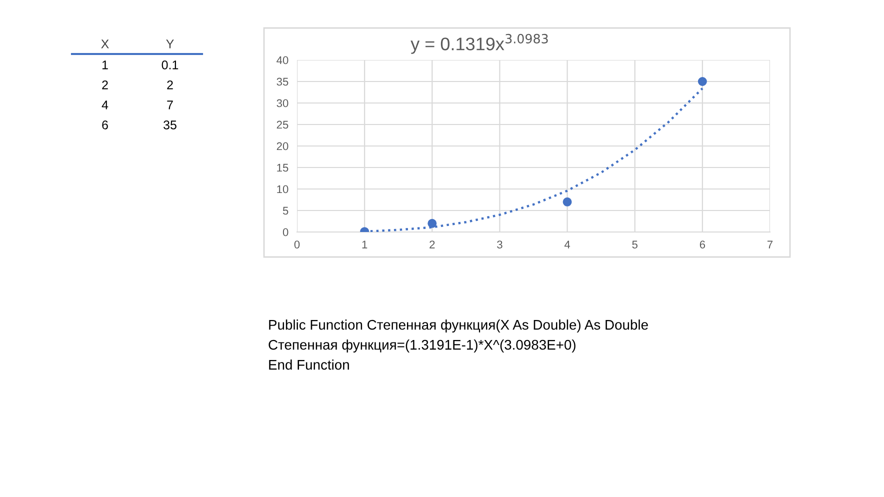 The width and height of the screenshot is (884, 497). What do you see at coordinates (297, 244) in the screenshot?
I see `x-tick-label: 0` at bounding box center [297, 244].